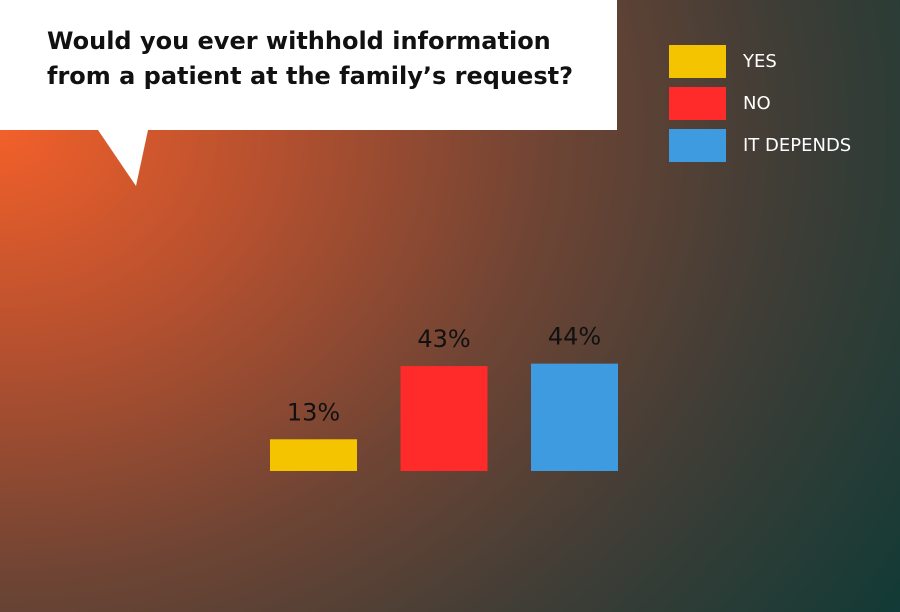 The image size is (900, 612). What do you see at coordinates (443, 339) in the screenshot?
I see `value-label: 43%` at bounding box center [443, 339].